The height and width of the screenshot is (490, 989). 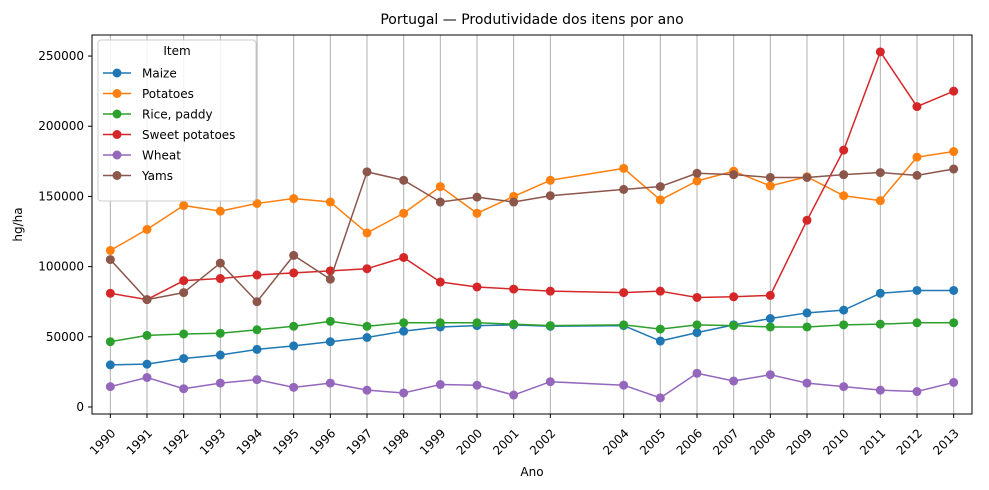 What do you see at coordinates (65, 231) in the screenshot?
I see `y-axis: 0 50000 100000 150000 200000 250000` at bounding box center [65, 231].